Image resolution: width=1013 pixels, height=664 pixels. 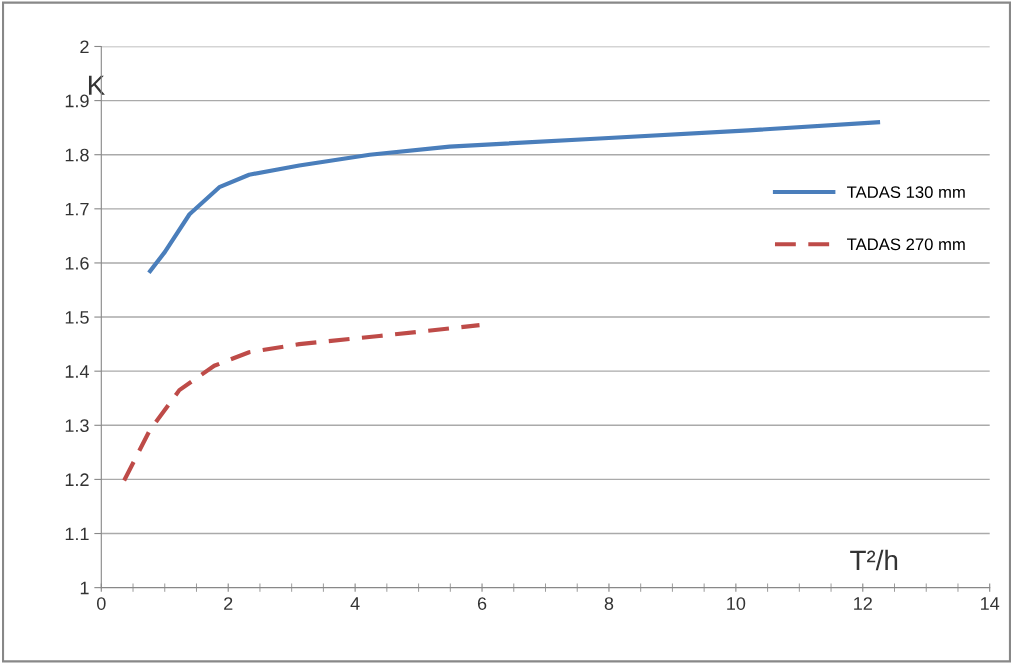 I want to click on x-tick-label: 8, so click(x=609, y=603).